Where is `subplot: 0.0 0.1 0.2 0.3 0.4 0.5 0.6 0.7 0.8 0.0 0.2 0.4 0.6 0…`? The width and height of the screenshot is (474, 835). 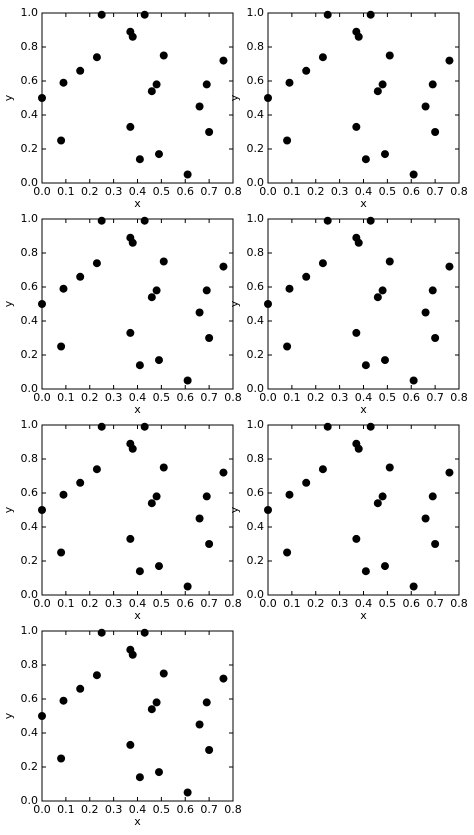 subplot: 0.0 0.1 0.2 0.3 0.4 0.5 0.6 0.7 0.8 0.0 0.2 0.4 0.6 0… is located at coordinates (348, 520).